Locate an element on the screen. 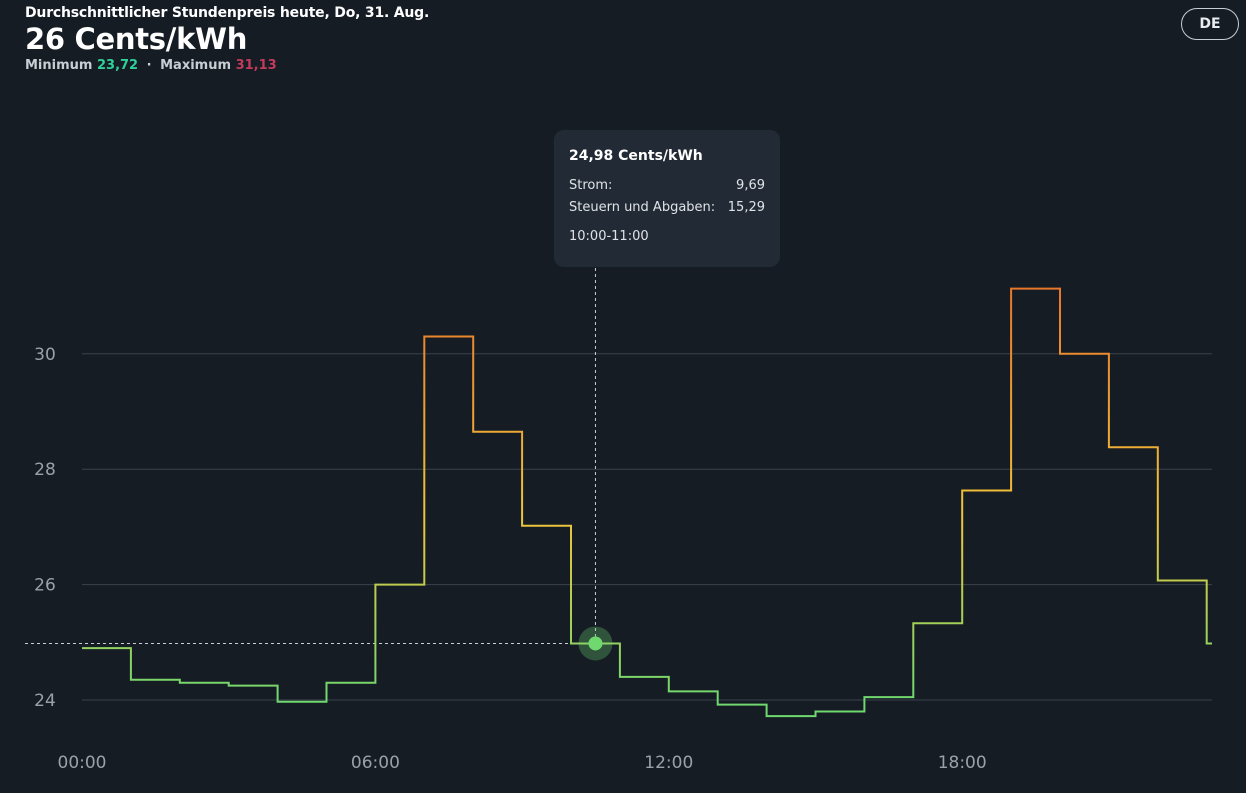 The height and width of the screenshot is (793, 1246). x-axis-labels: 00:00 06:00 12:00 18:00 is located at coordinates (522, 763).